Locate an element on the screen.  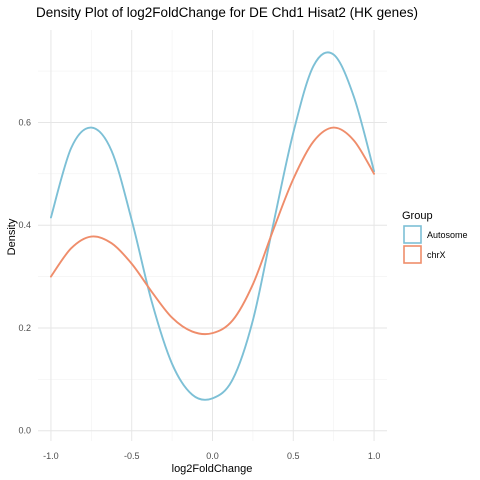
y-tick-label: 0.0 is located at coordinates (24, 431).